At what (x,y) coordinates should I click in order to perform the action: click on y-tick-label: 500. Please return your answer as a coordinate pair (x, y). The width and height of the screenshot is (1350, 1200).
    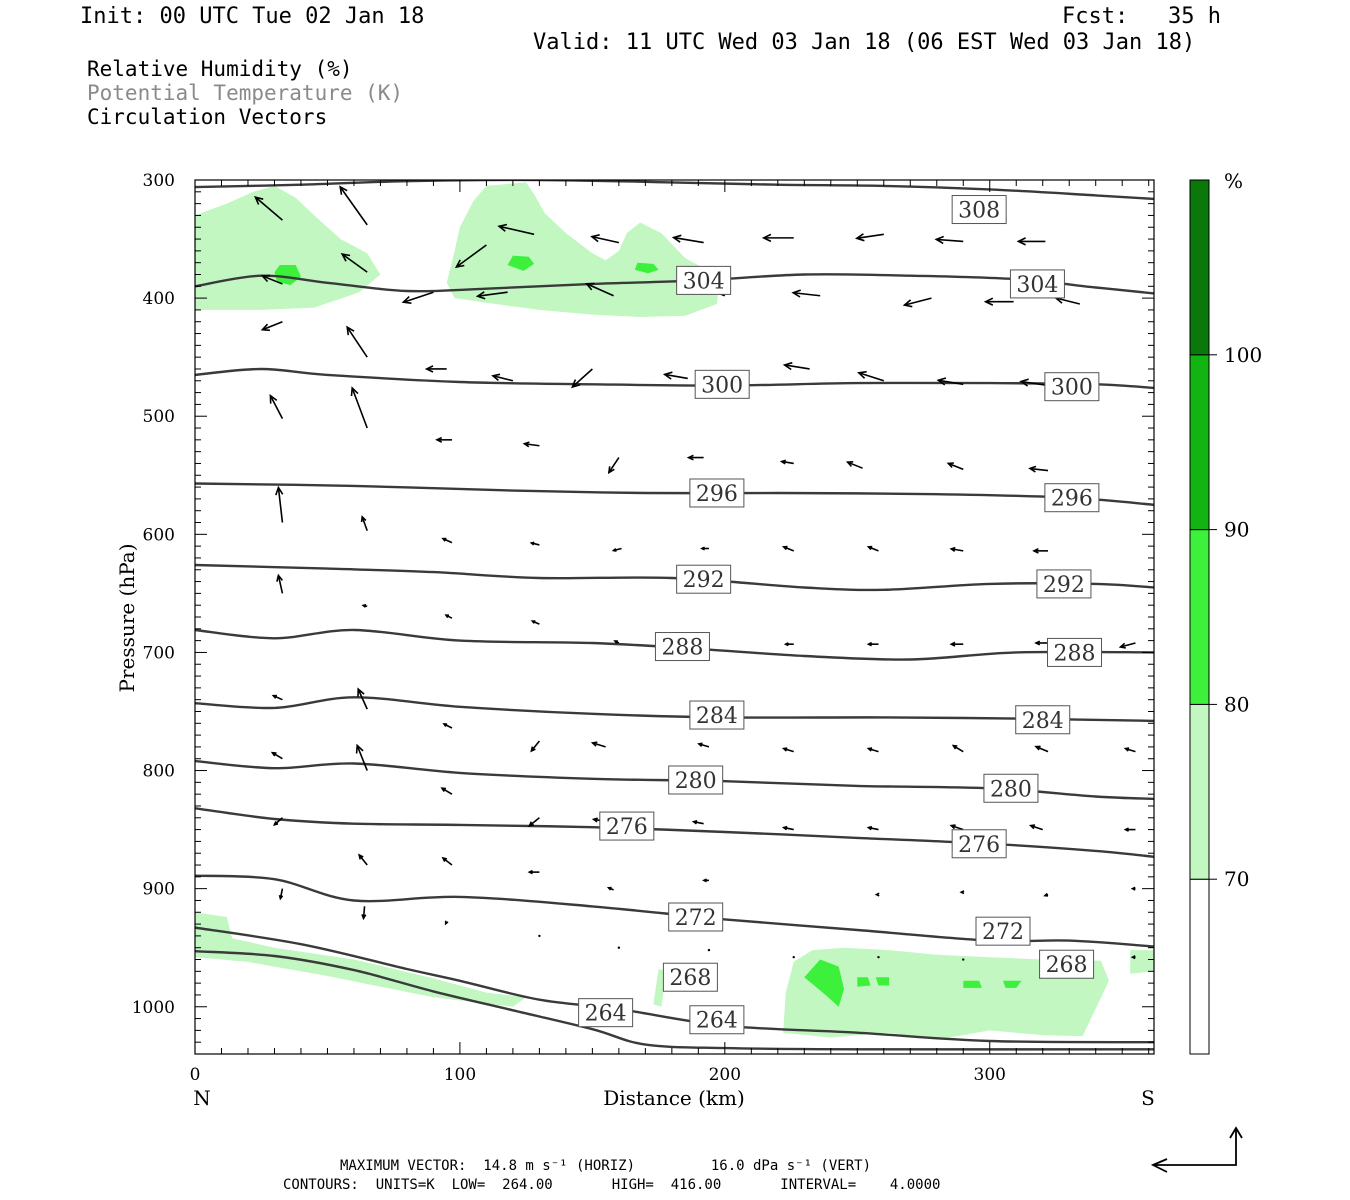
    Looking at the image, I should click on (159, 417).